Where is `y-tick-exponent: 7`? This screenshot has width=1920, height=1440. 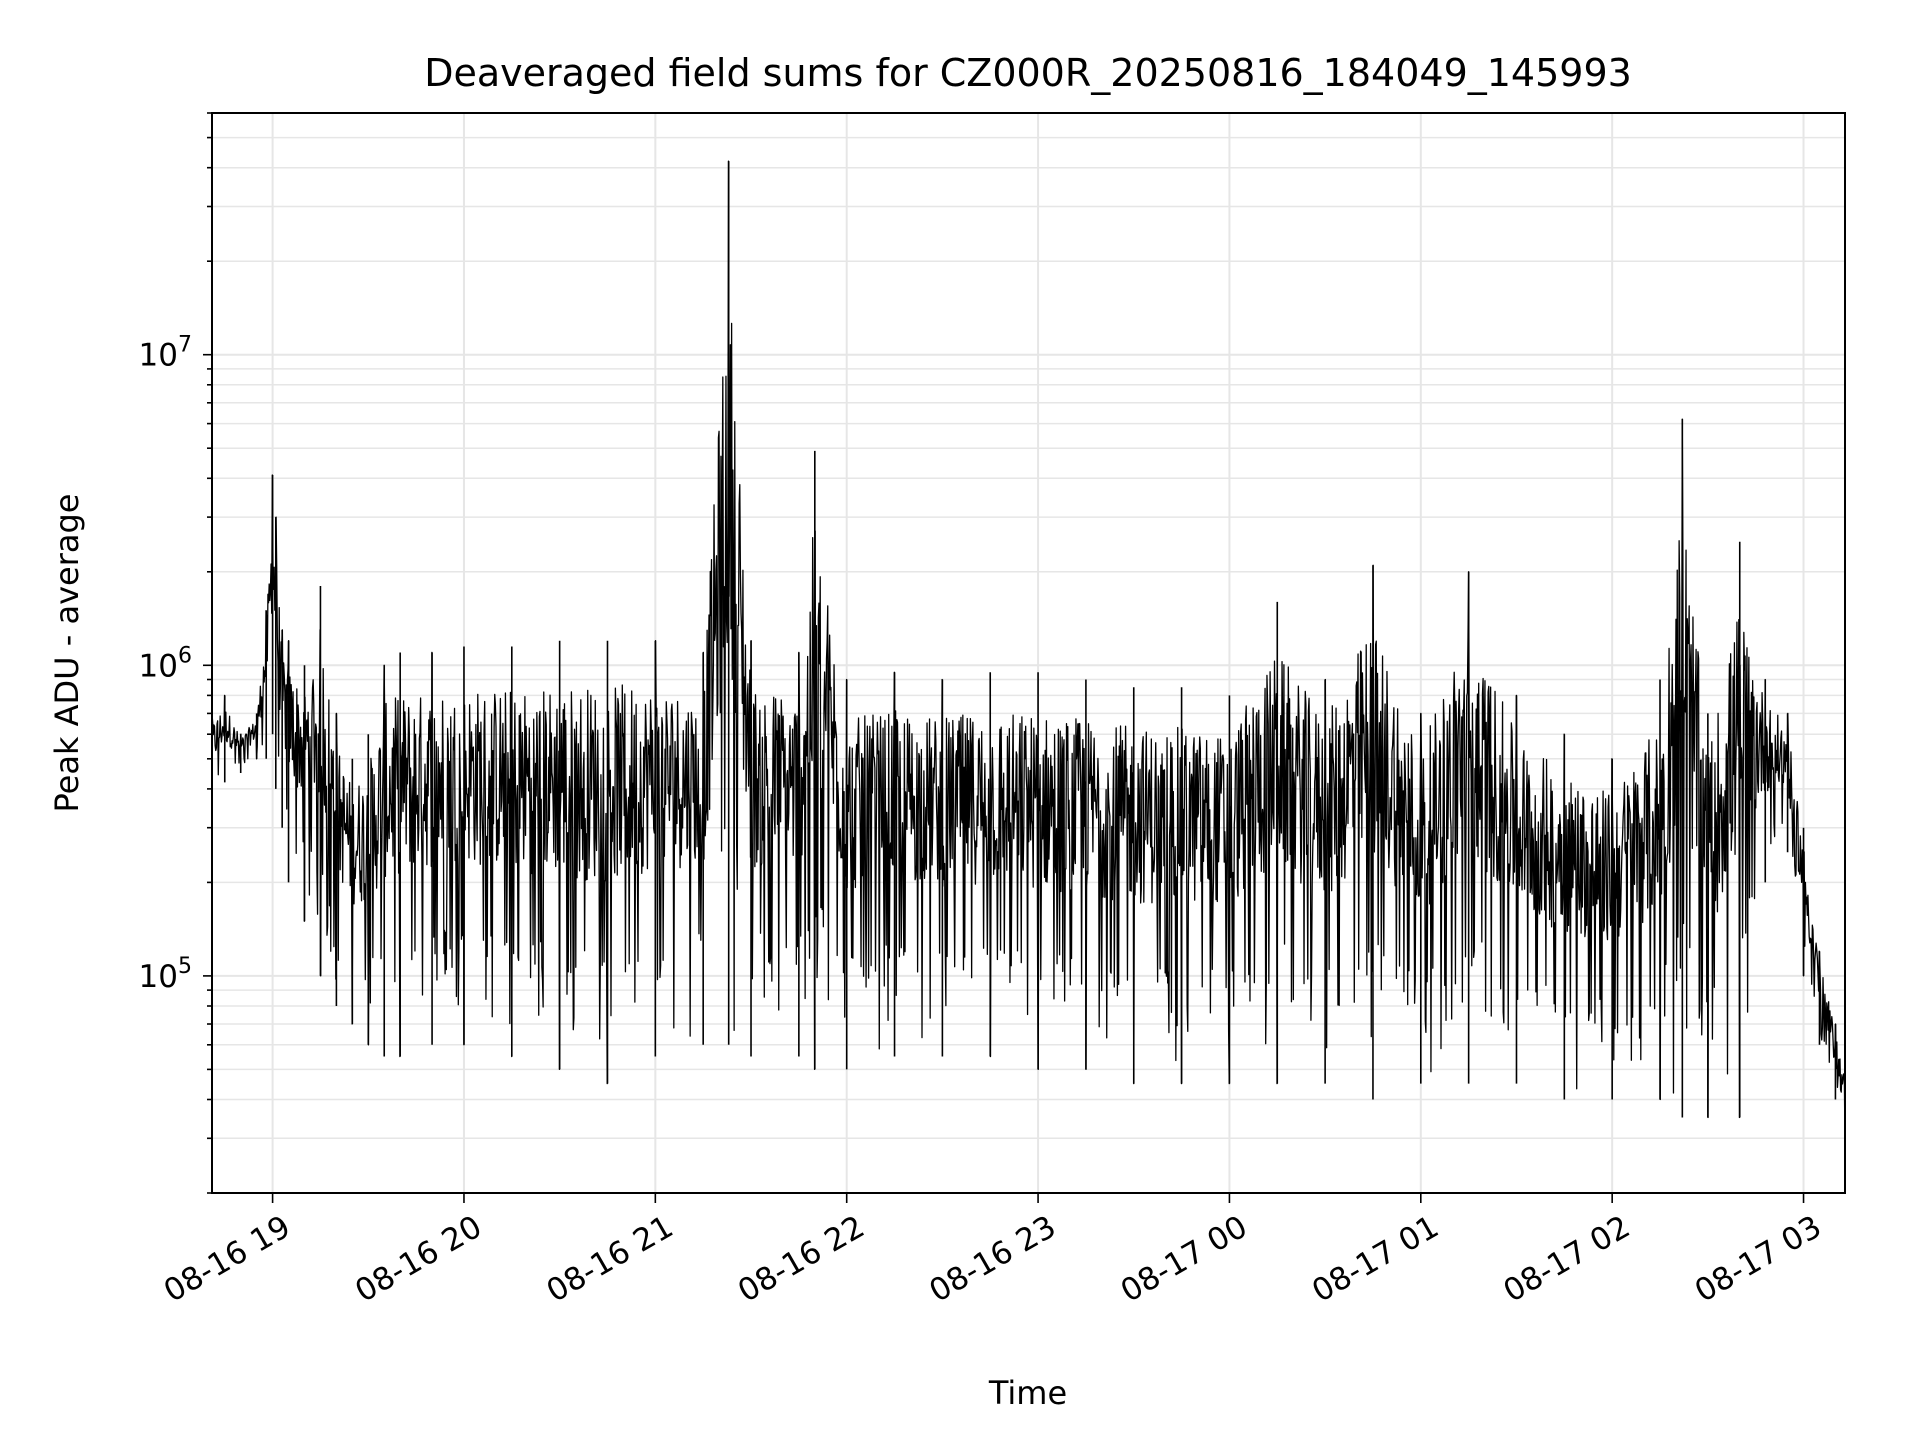 y-tick-exponent: 7 is located at coordinates (185, 345).